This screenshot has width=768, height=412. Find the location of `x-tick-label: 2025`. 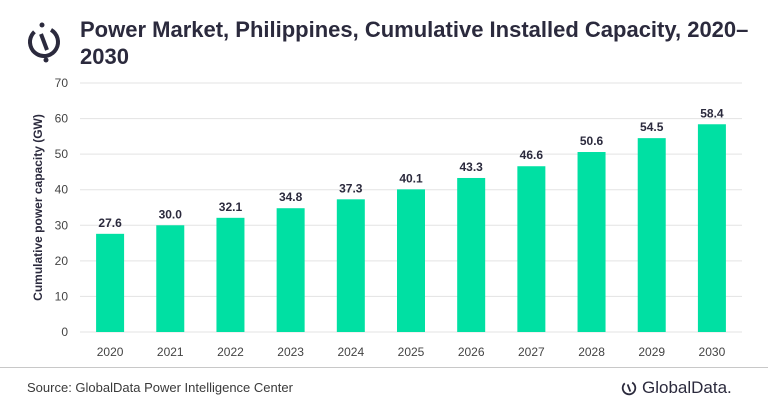

x-tick-label: 2025 is located at coordinates (411, 352).